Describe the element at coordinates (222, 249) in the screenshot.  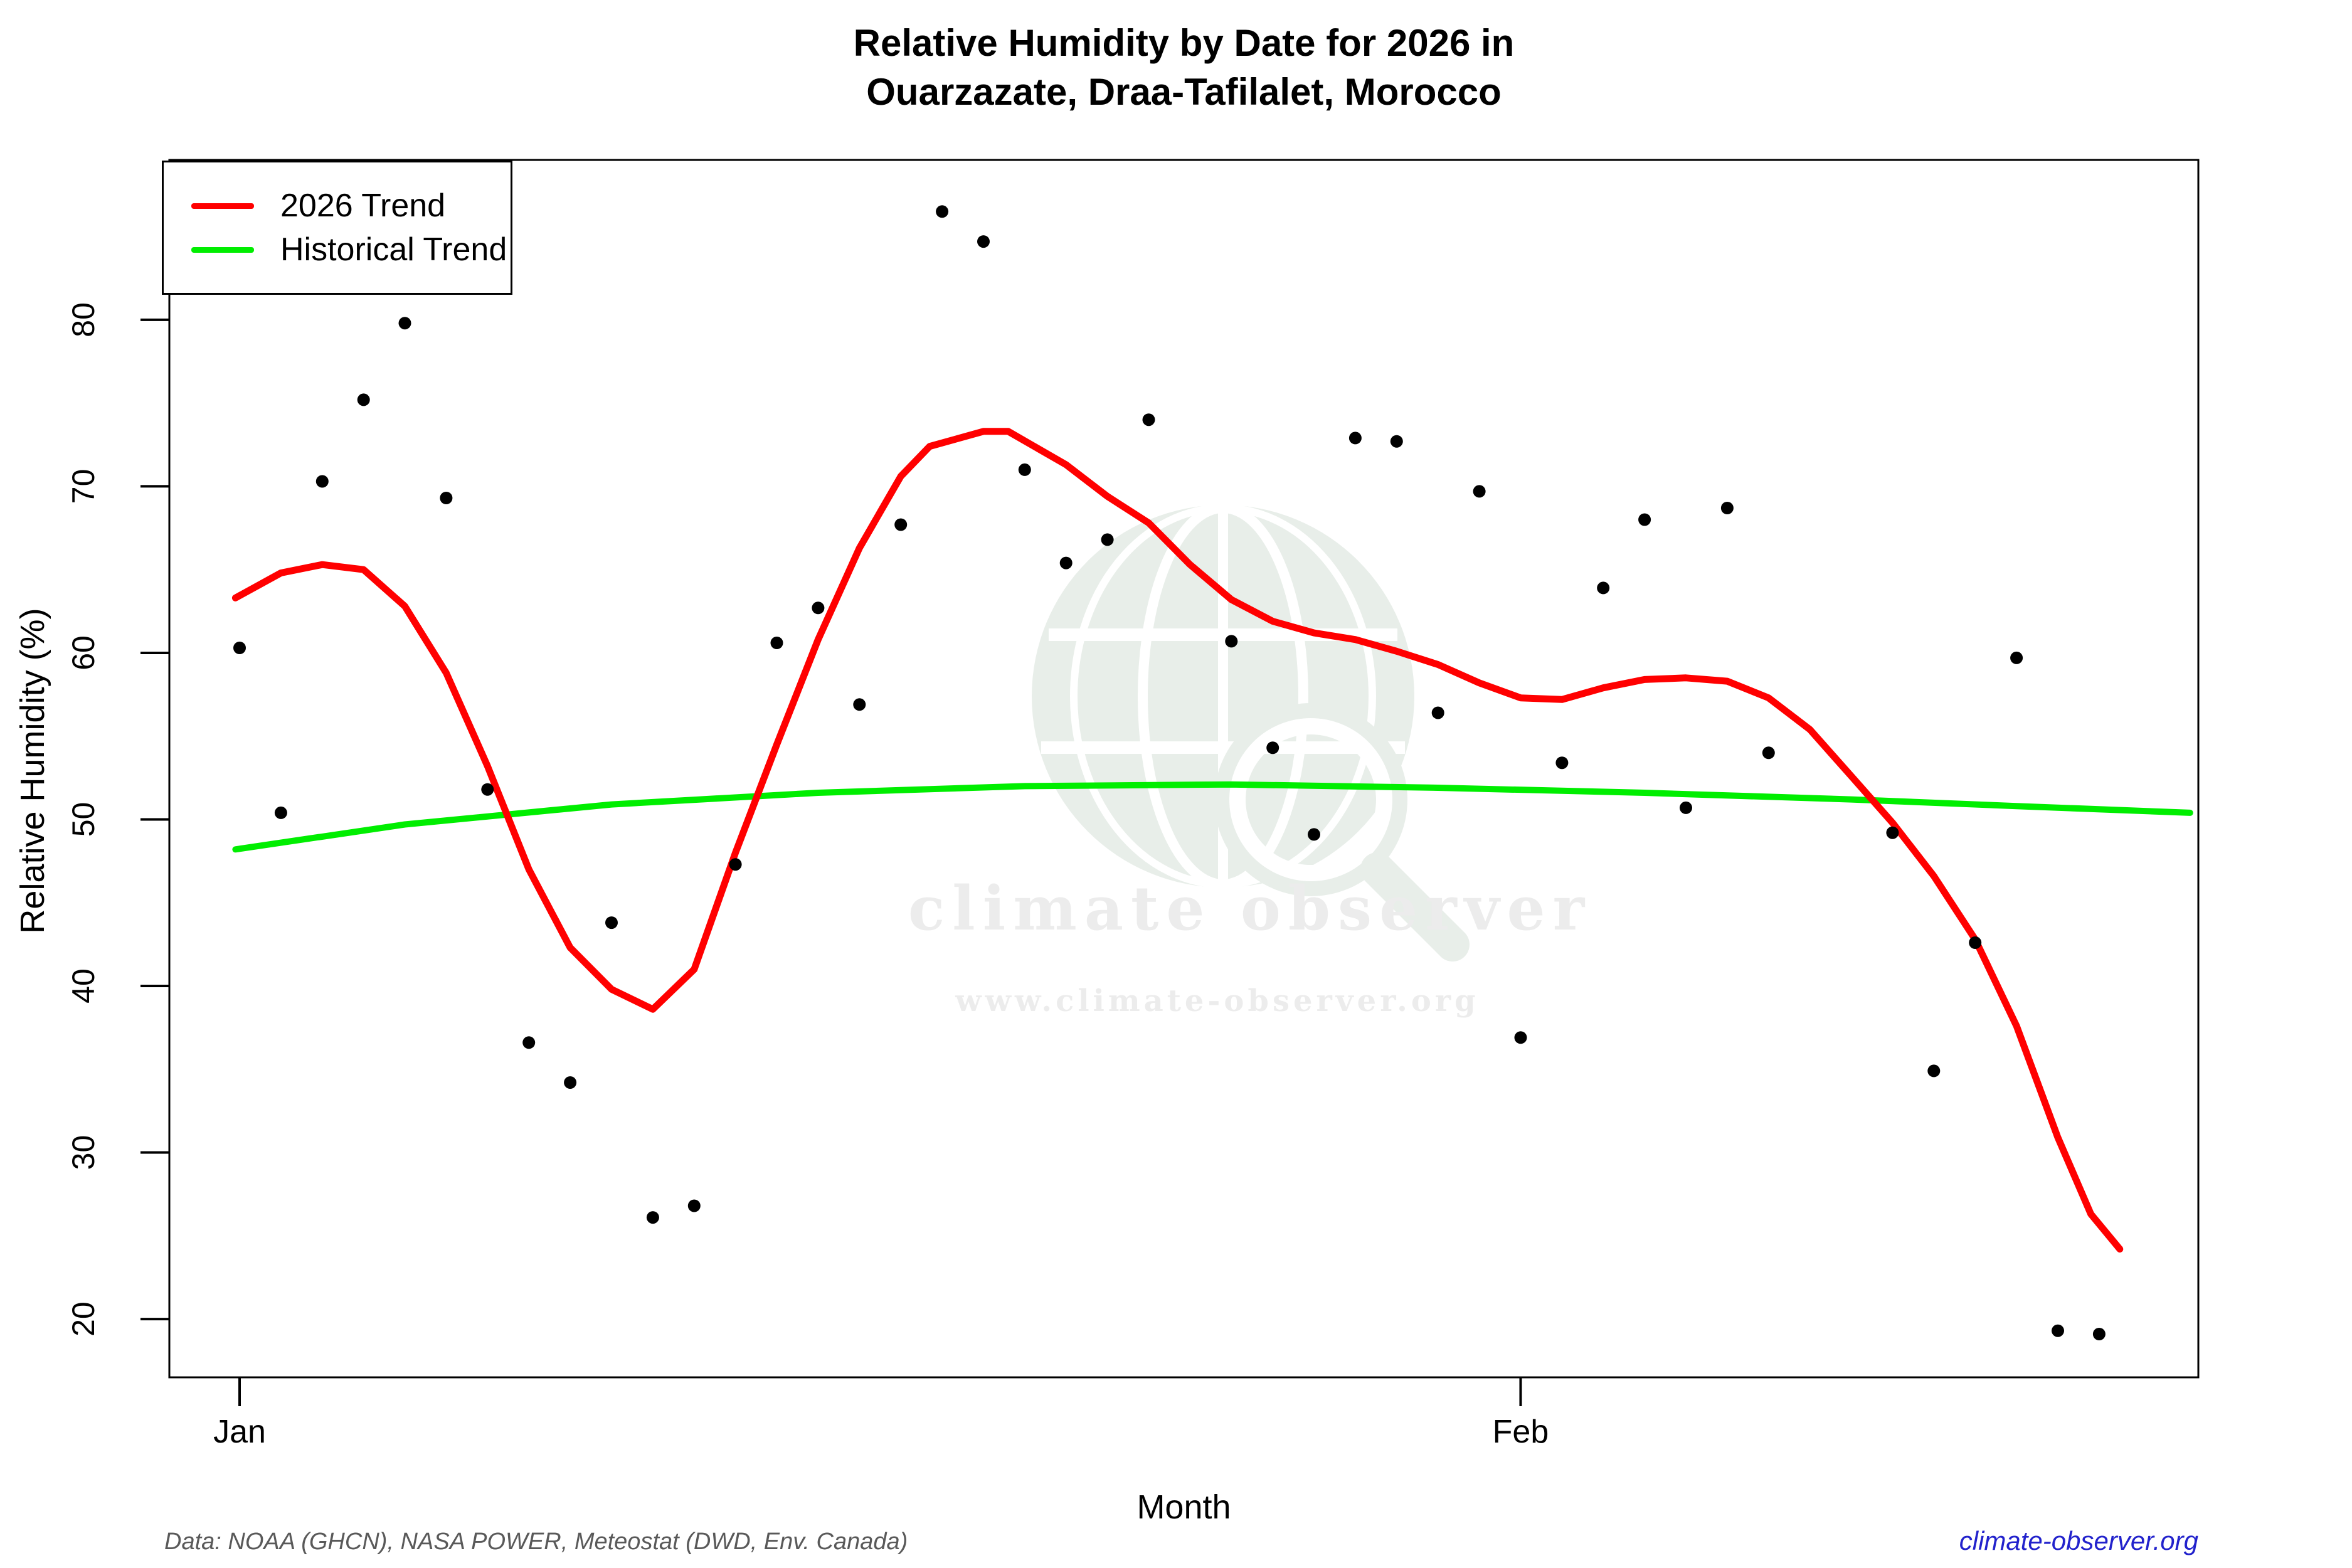
I see `legend-line-historical-trend-icon` at that location.